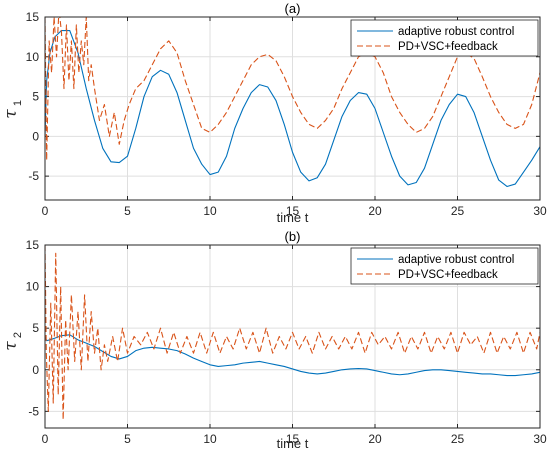  What do you see at coordinates (293, 8) in the screenshot?
I see `chart-title: (a)` at bounding box center [293, 8].